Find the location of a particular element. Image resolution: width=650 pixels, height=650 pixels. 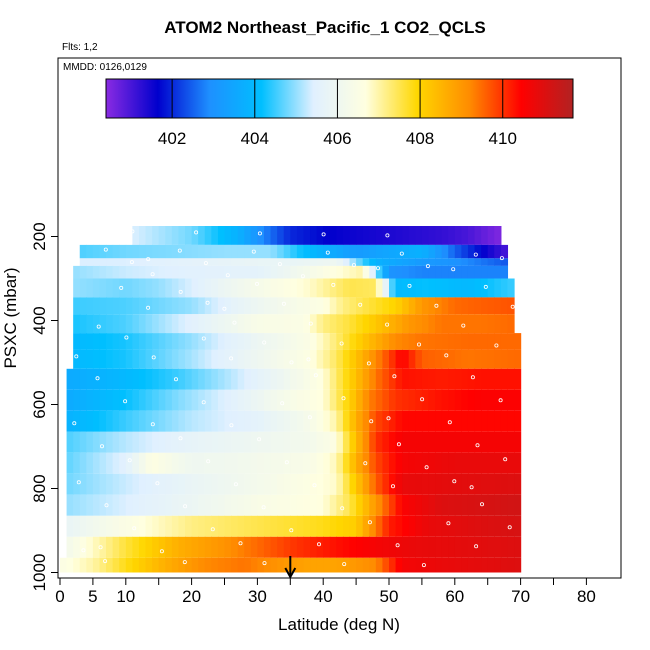

y-tick-label: 800 is located at coordinates (39, 488).